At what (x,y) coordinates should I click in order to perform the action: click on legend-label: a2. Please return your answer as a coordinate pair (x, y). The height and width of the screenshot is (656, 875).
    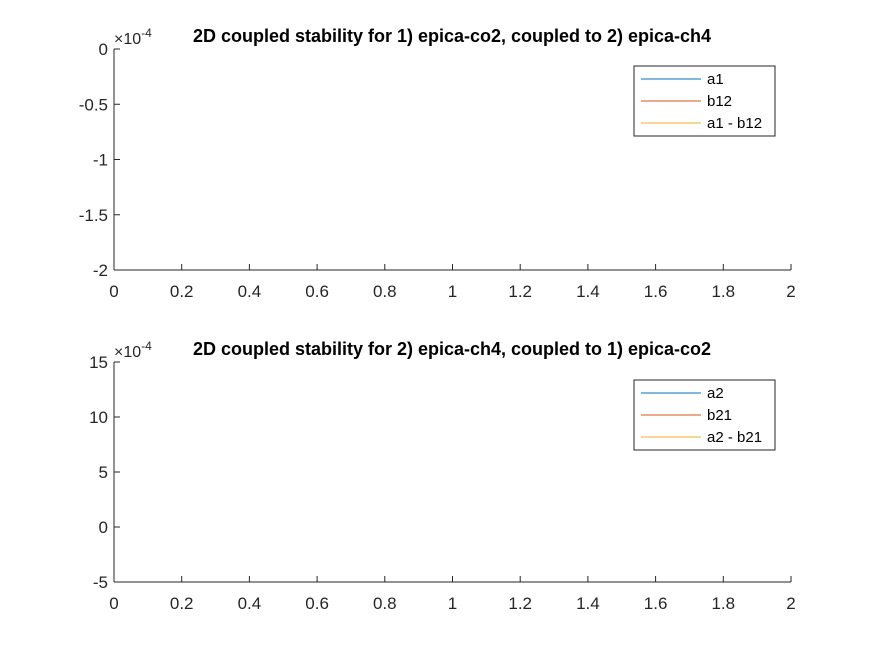
    Looking at the image, I should click on (715, 393).